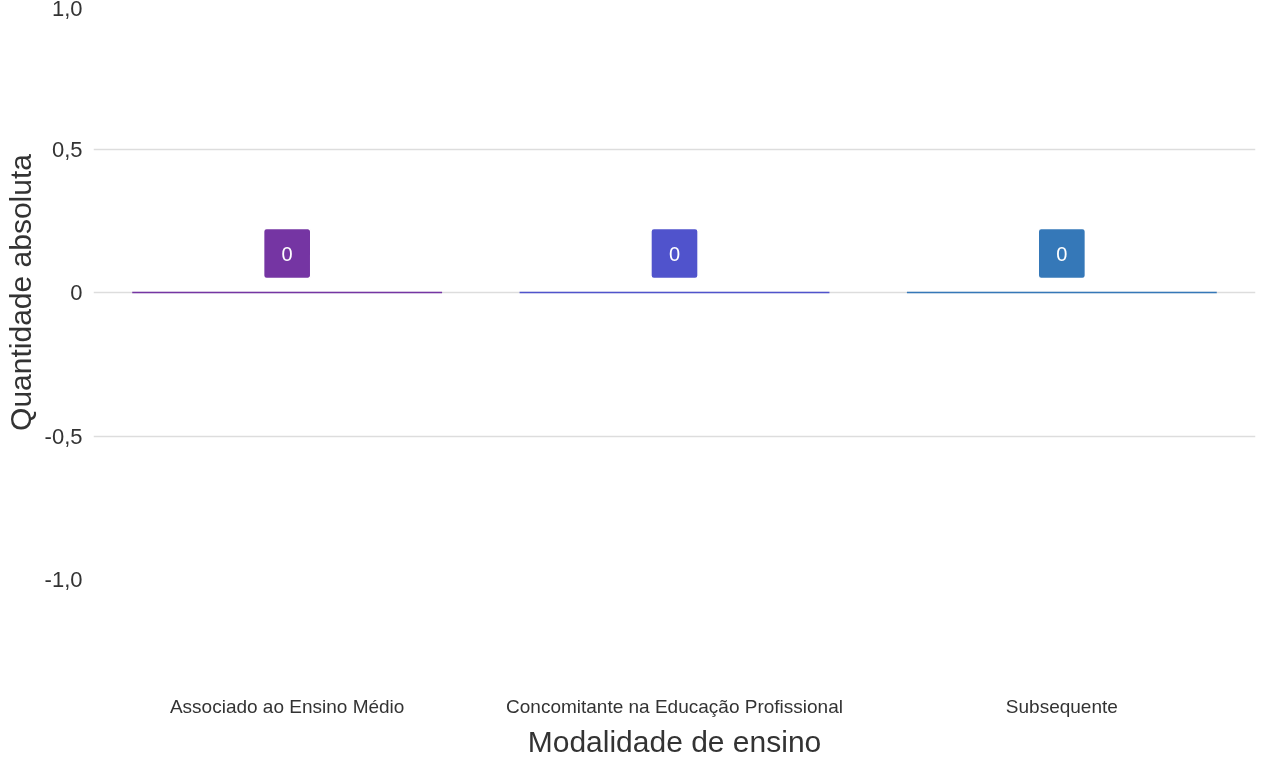 The image size is (1265, 765). Describe the element at coordinates (67, 10) in the screenshot. I see `y-tick-label: 1,0` at that location.